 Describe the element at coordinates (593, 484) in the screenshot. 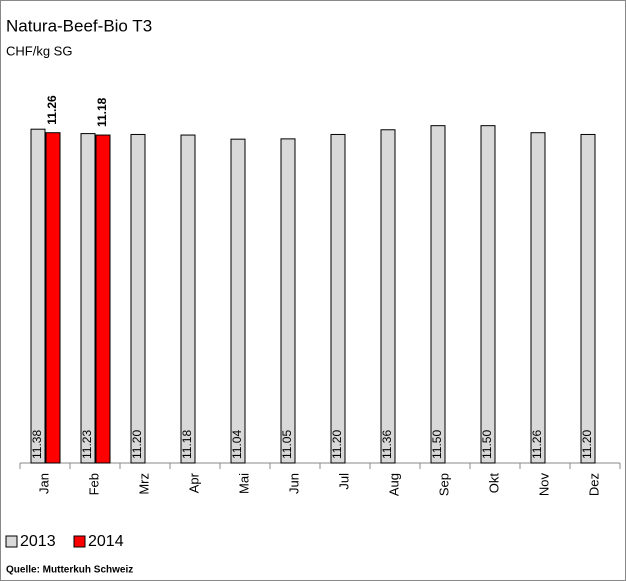

I see `x-tick-label: Dez` at that location.